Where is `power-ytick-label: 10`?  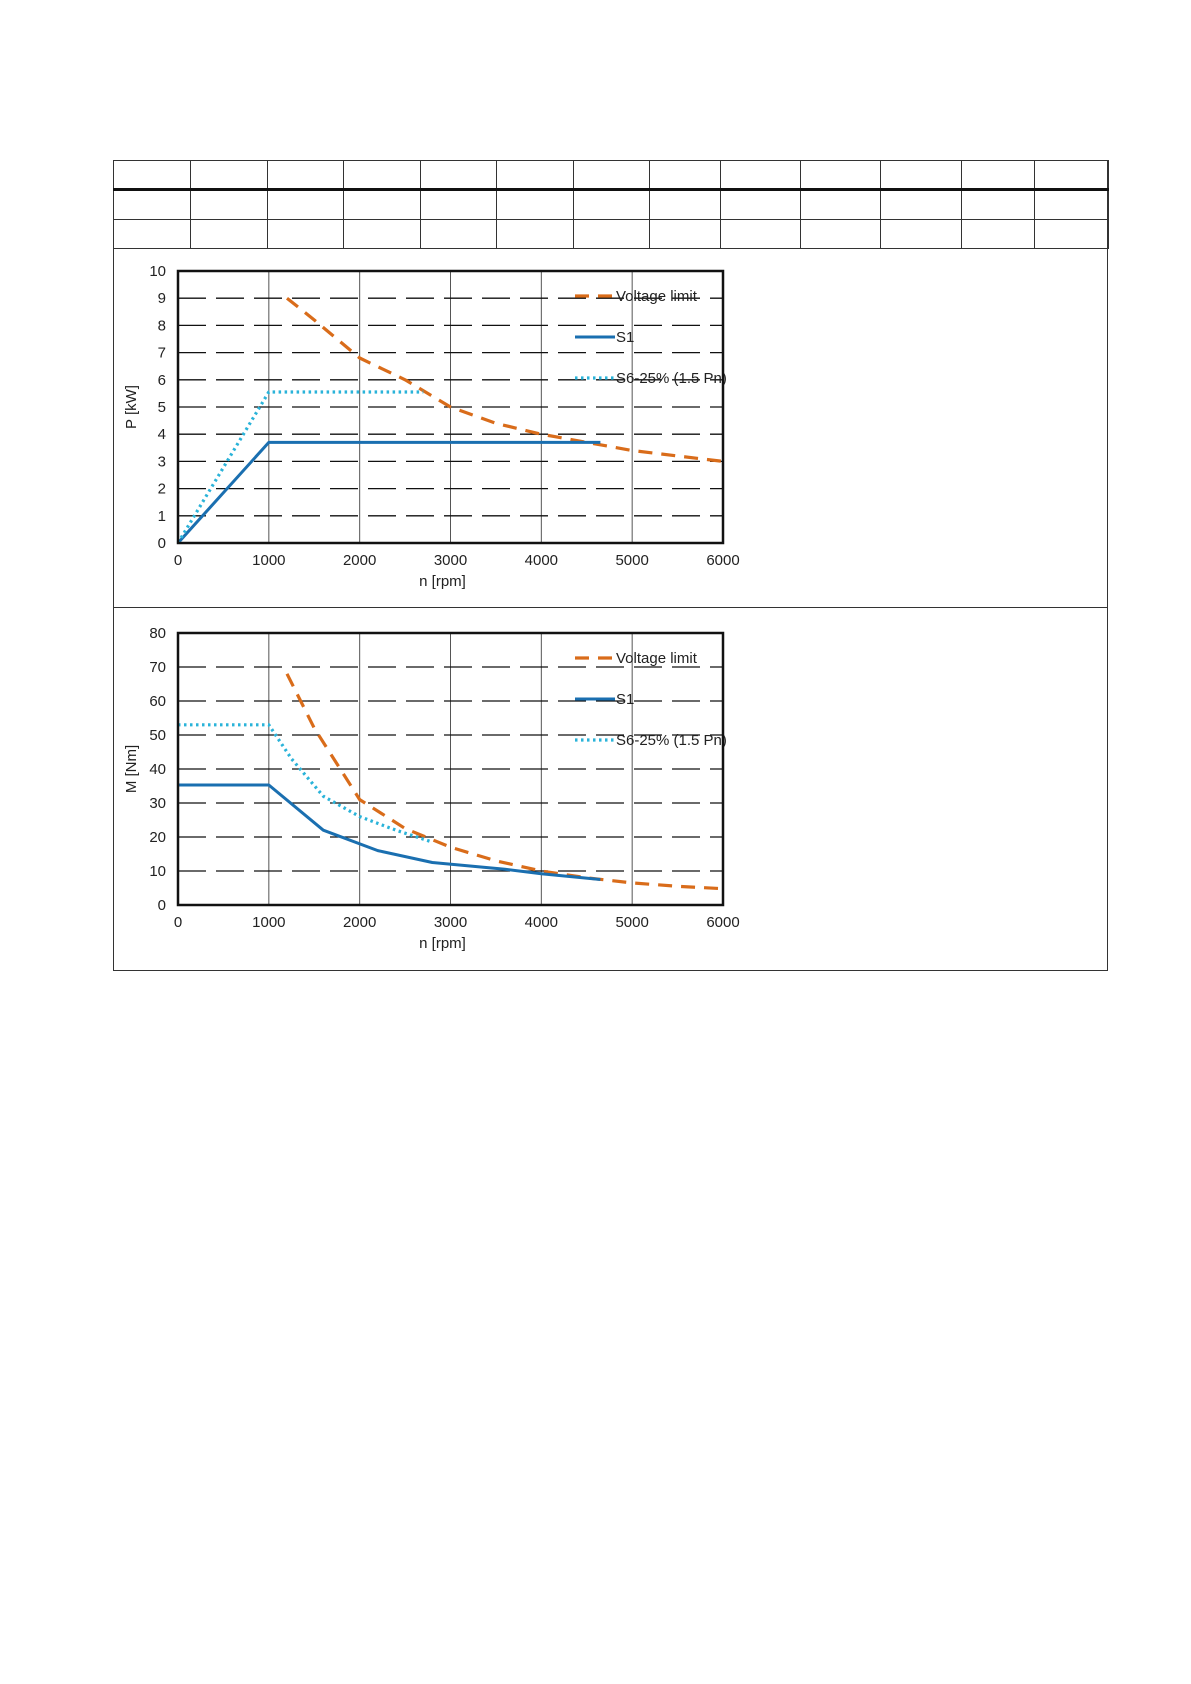 power-ytick-label: 10 is located at coordinates (157, 271).